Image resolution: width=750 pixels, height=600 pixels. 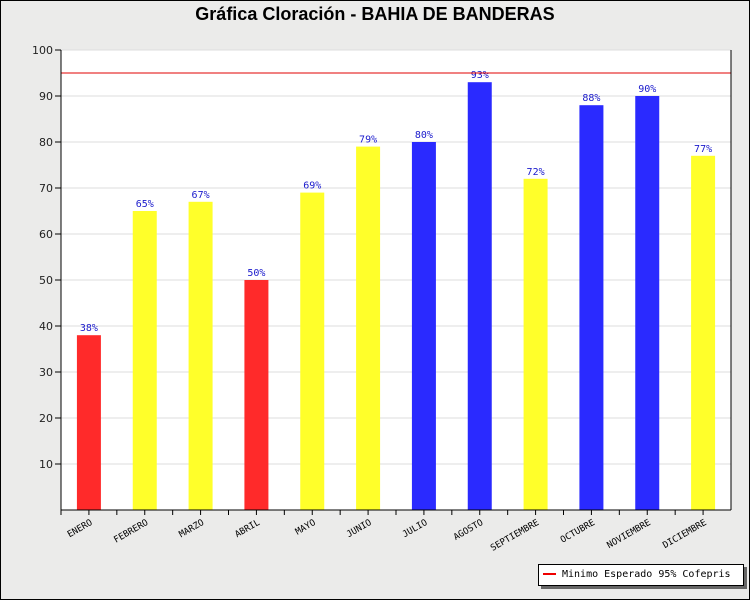 I want to click on bar-octubre, so click(x=591, y=307).